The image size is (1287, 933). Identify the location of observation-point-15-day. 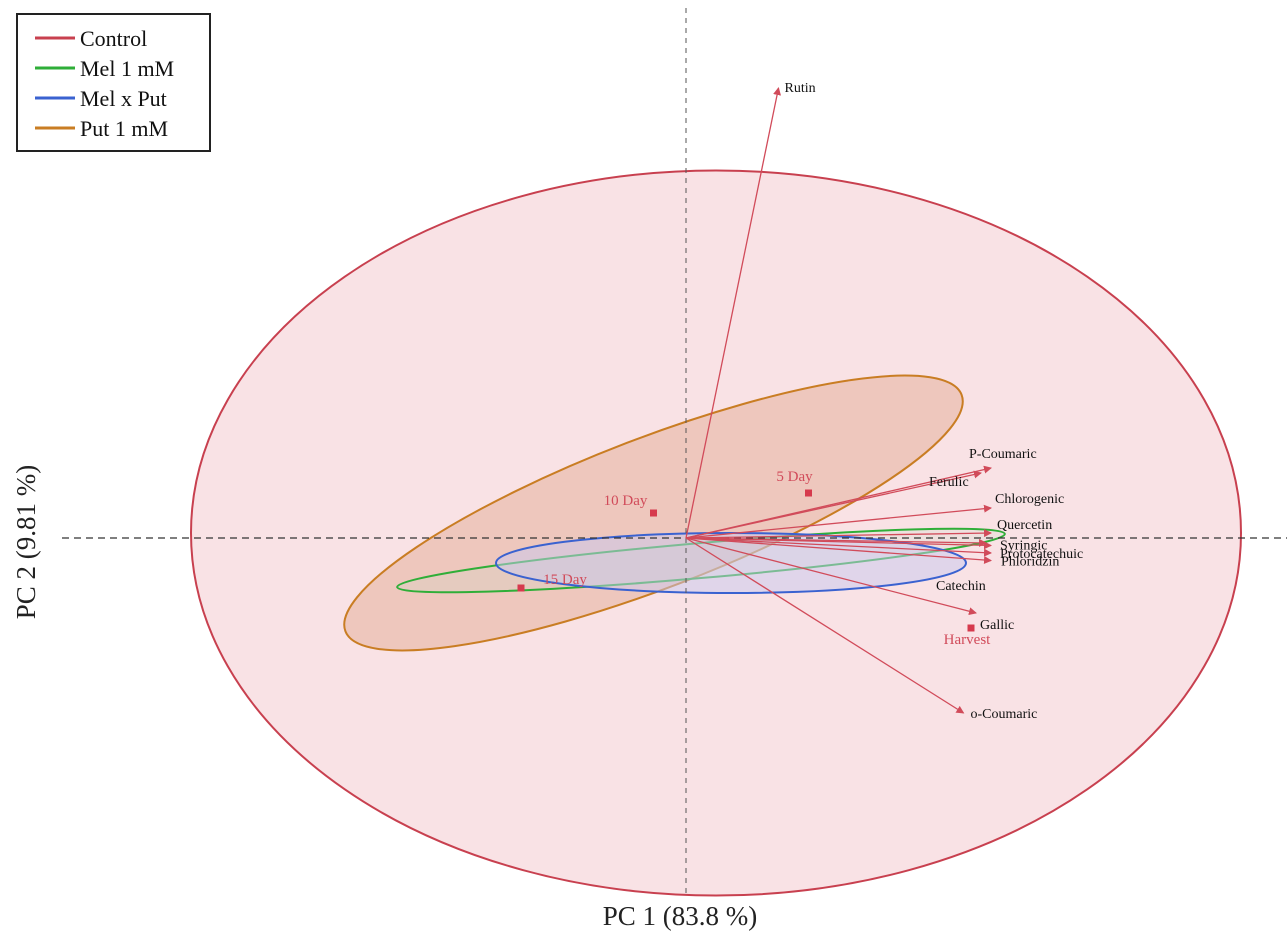
(521, 588).